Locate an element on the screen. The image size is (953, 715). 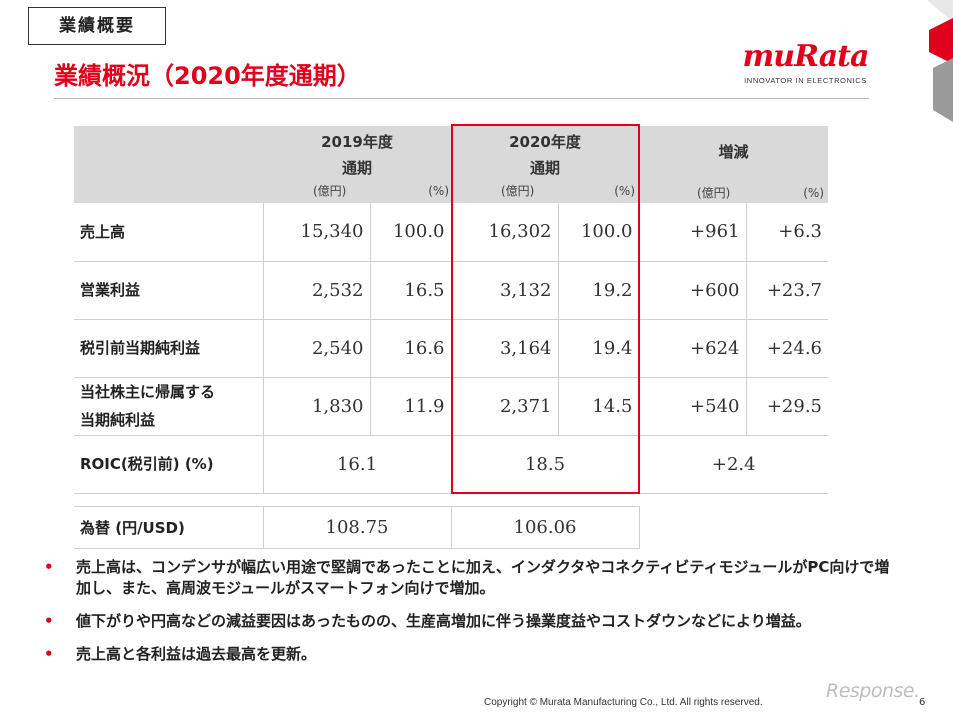
cell-change-value: +540 is located at coordinates (692, 406).